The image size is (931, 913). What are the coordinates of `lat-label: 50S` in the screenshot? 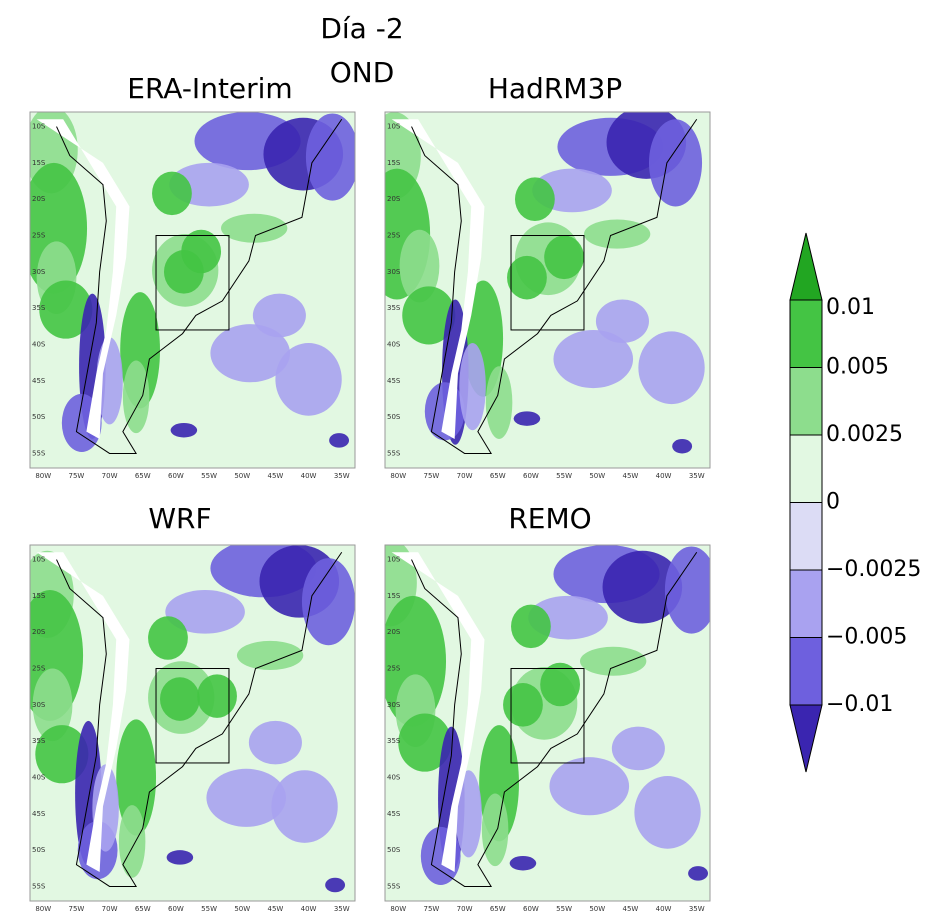 It's located at (394, 417).